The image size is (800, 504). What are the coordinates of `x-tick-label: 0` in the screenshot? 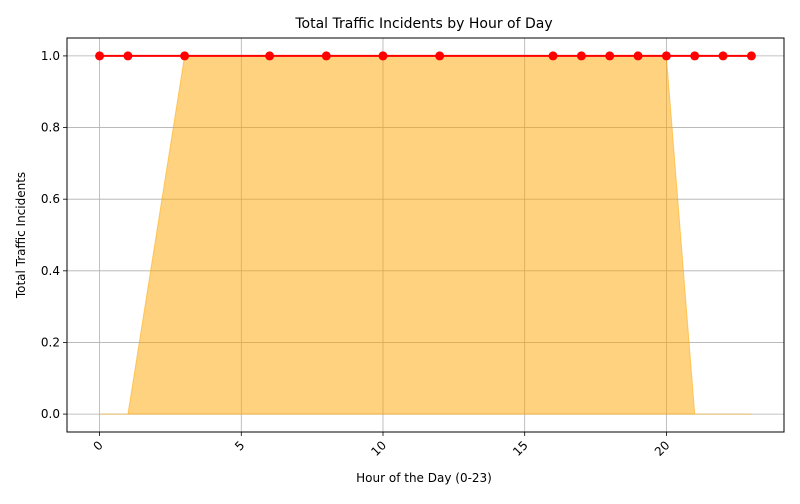 It's located at (97, 445).